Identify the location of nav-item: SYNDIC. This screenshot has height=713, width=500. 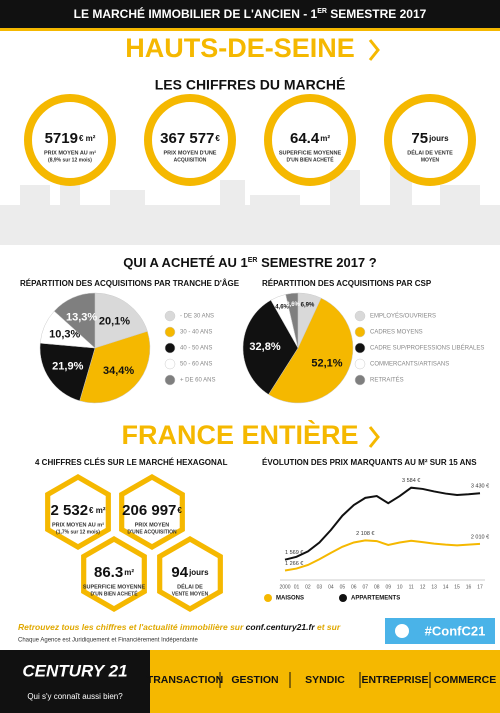
(325, 680).